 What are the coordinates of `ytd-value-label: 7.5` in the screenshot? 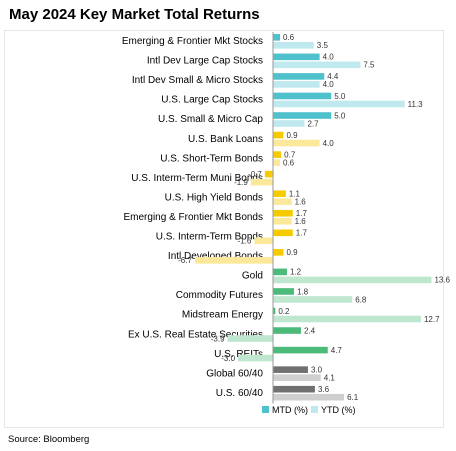 It's located at (369, 65).